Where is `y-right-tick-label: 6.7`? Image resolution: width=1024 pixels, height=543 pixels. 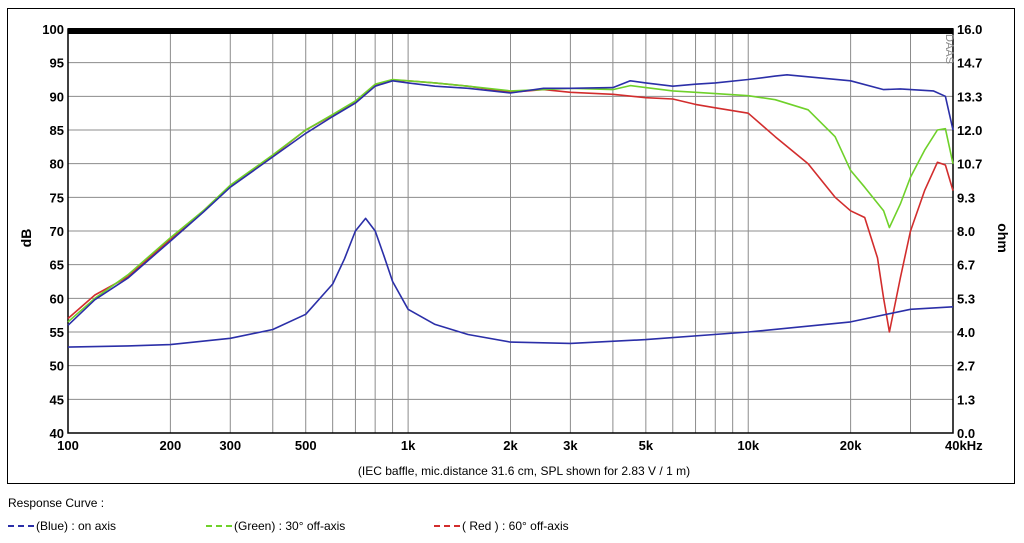
y-right-tick-label: 6.7 is located at coordinates (966, 265).